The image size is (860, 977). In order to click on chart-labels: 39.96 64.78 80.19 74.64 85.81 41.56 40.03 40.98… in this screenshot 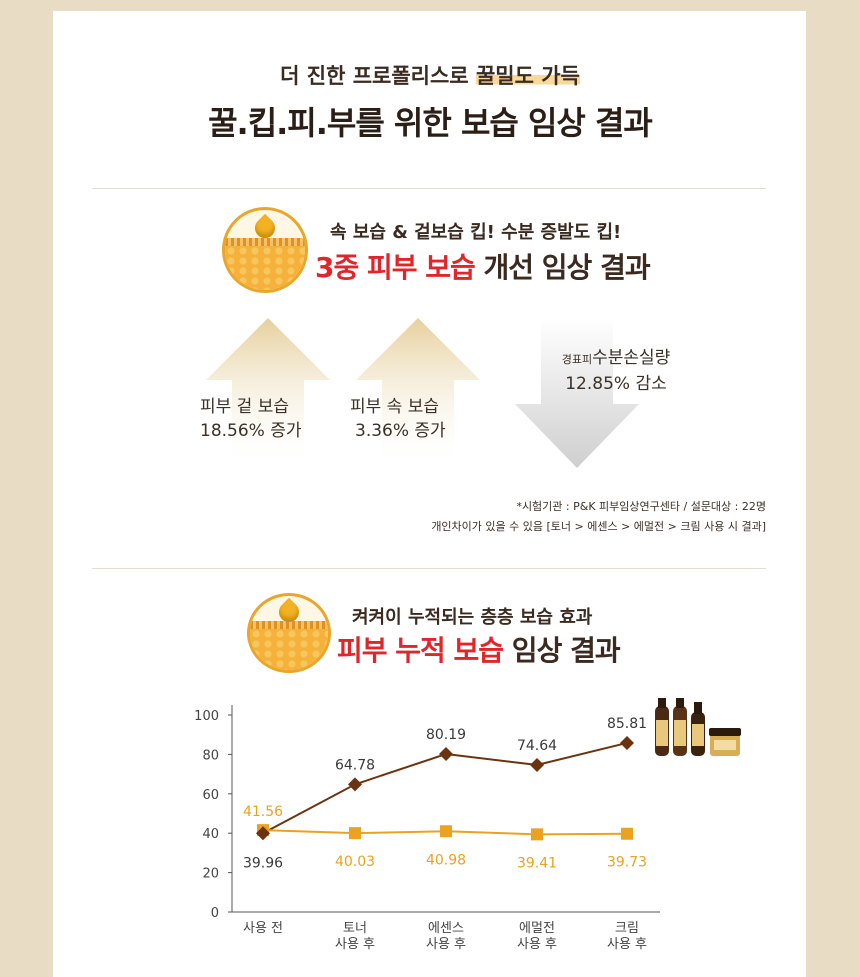, I will do `click(445, 793)`.